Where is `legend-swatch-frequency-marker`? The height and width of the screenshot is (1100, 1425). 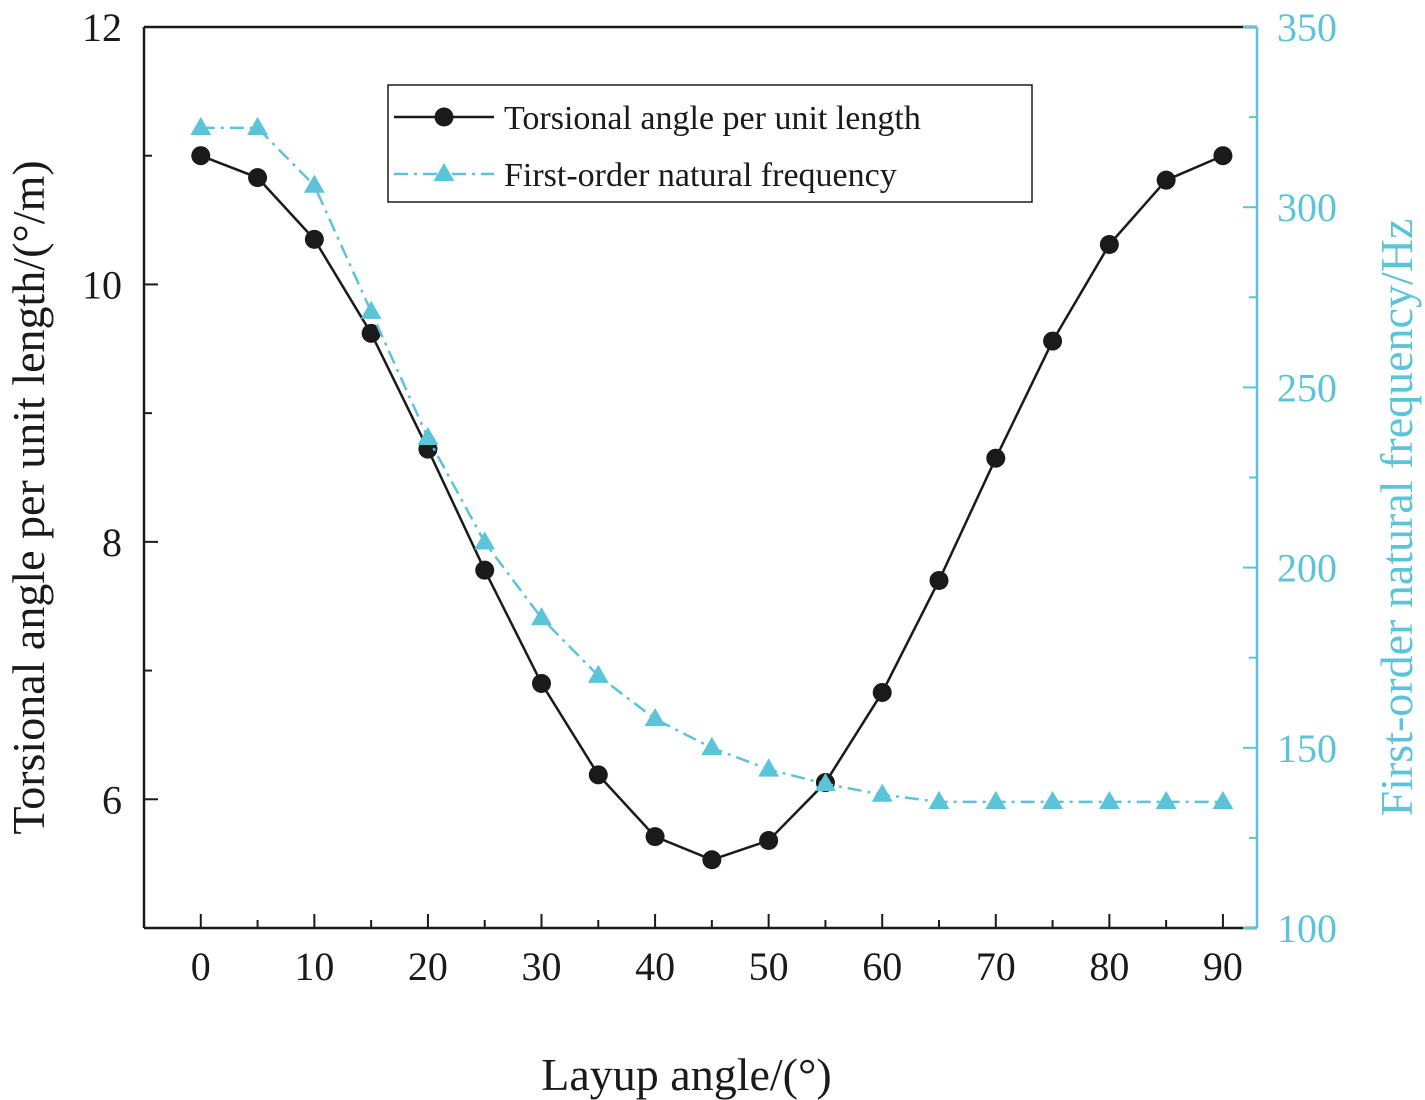
legend-swatch-frequency-marker is located at coordinates (444, 172).